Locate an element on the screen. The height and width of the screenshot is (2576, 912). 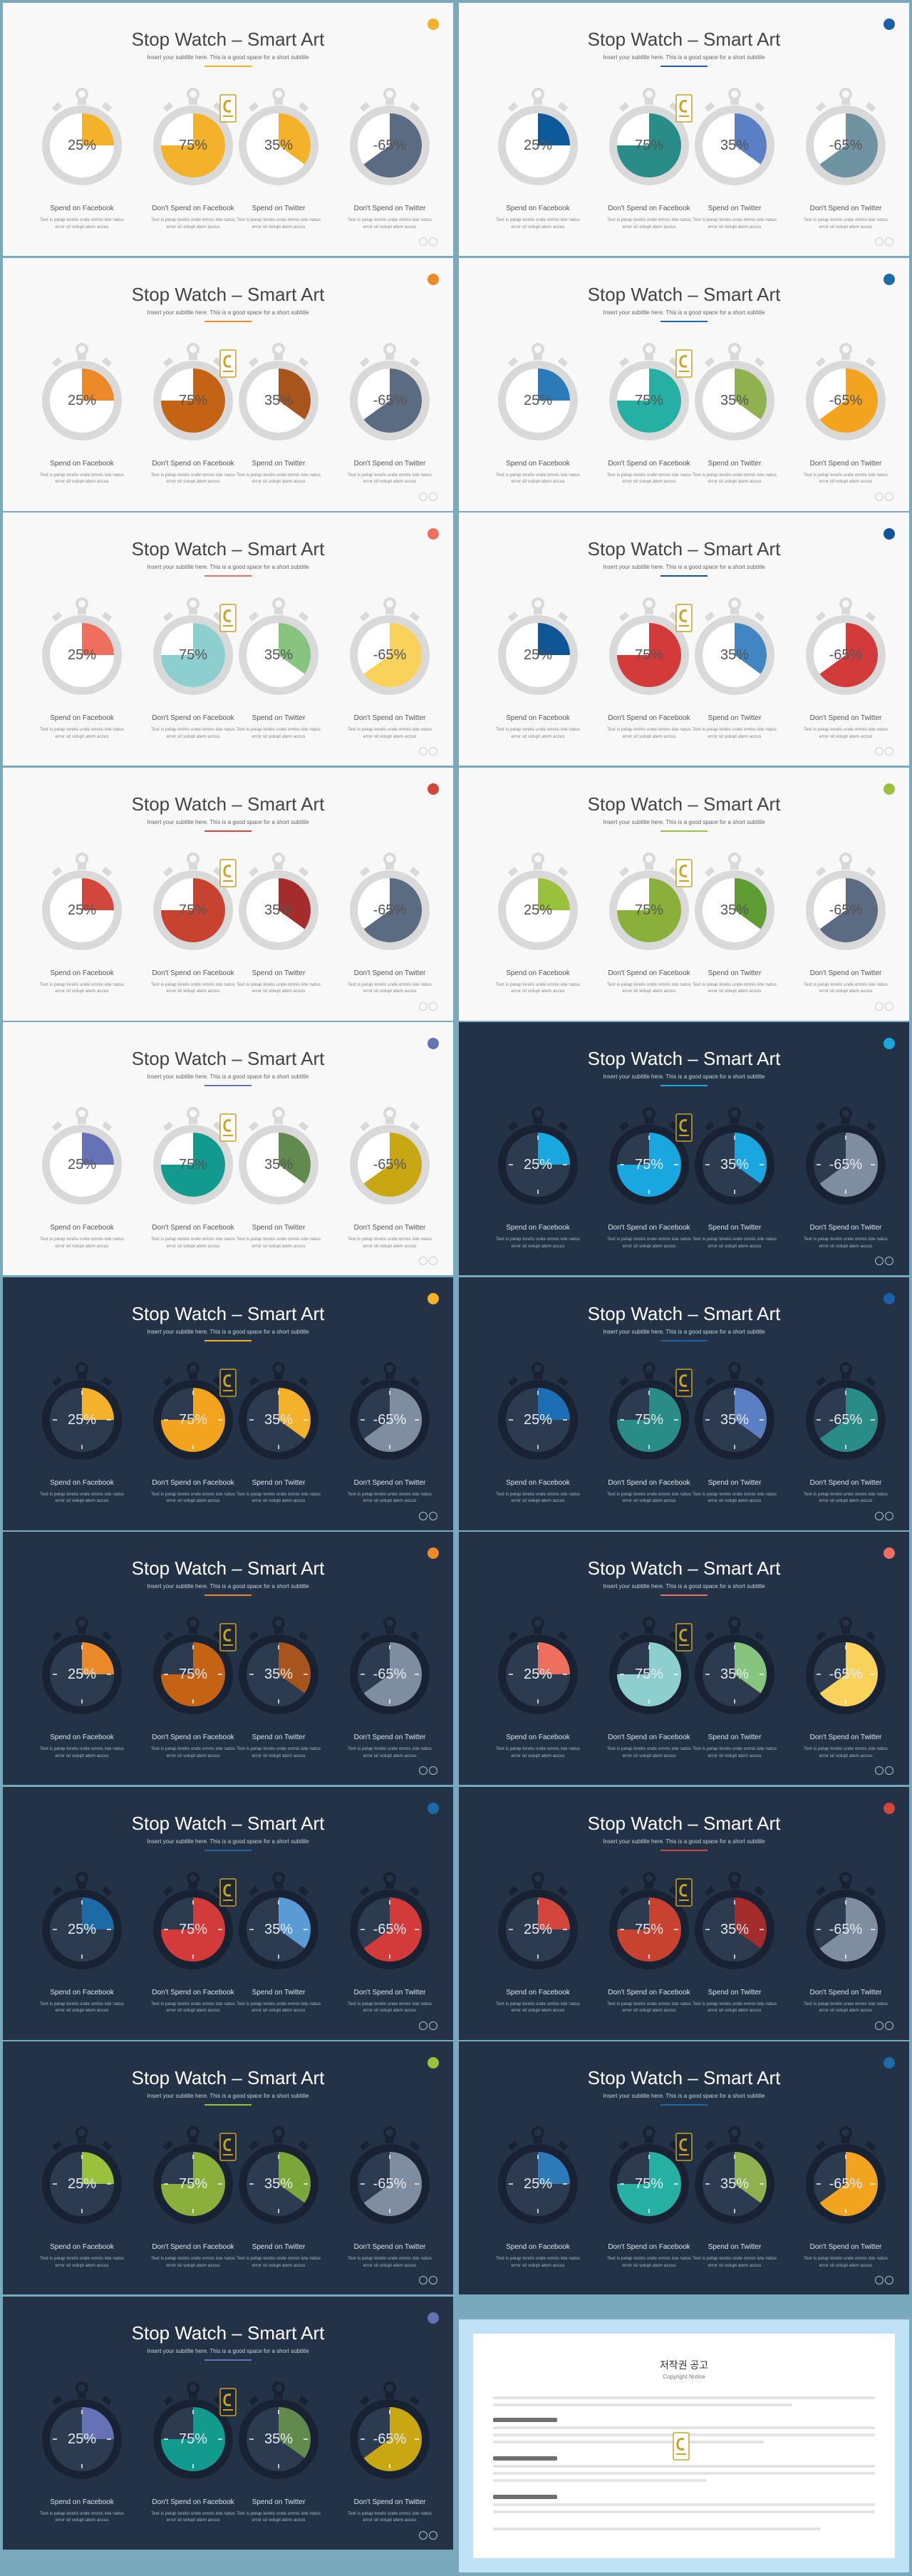
stopwatch-caption: Don't Spend on Twitter is located at coordinates (845, 973).